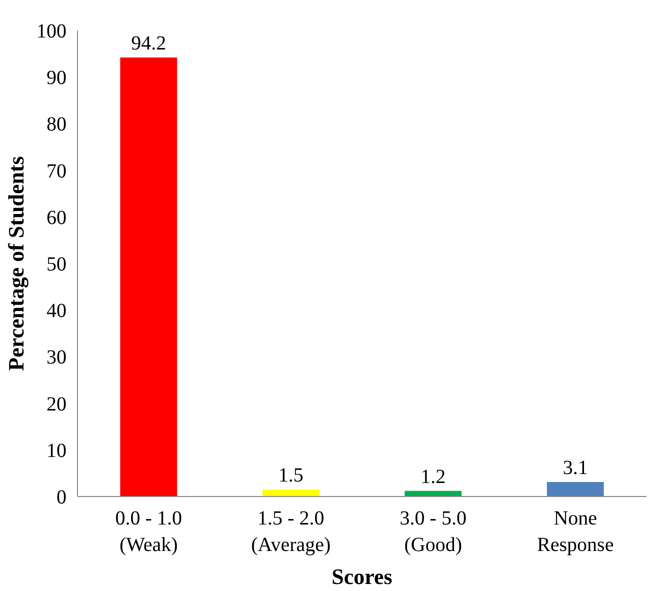 The height and width of the screenshot is (591, 656). Describe the element at coordinates (56, 451) in the screenshot. I see `y-tick-label: 10` at that location.